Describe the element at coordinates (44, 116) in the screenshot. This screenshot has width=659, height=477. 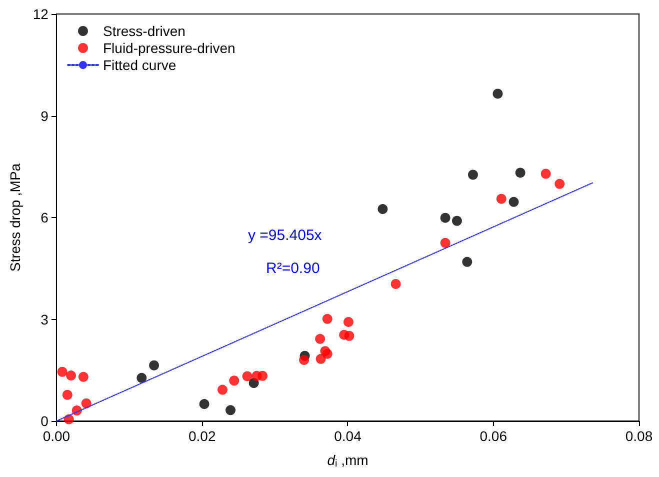
I see `y-tick-label: 9` at that location.